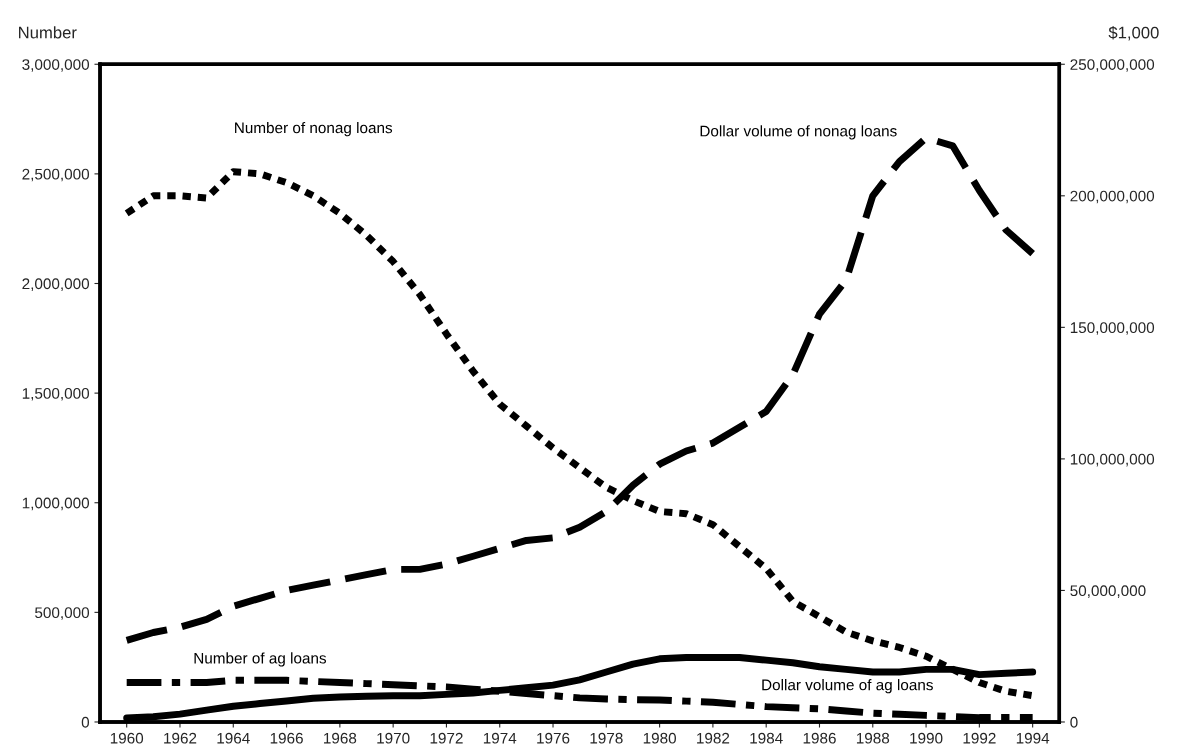  What do you see at coordinates (713, 738) in the screenshot?
I see `x-tick-label: 1982` at bounding box center [713, 738].